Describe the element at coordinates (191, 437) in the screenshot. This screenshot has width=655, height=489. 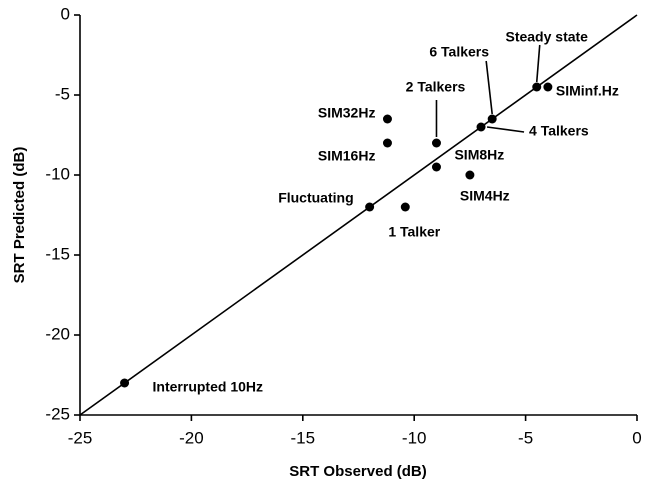
I see `x-tick-label: -20` at that location.